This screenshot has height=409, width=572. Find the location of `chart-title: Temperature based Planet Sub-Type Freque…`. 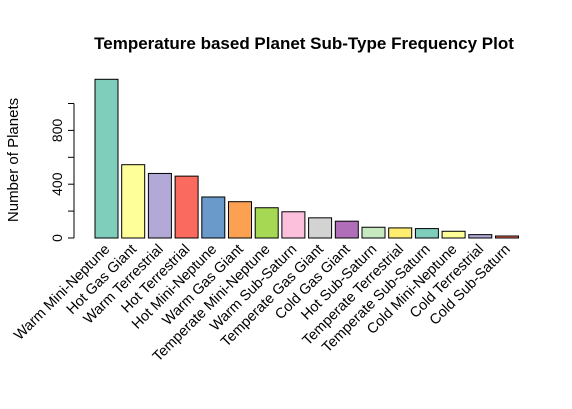

chart-title: Temperature based Planet Sub-Type Freque… is located at coordinates (304, 43).